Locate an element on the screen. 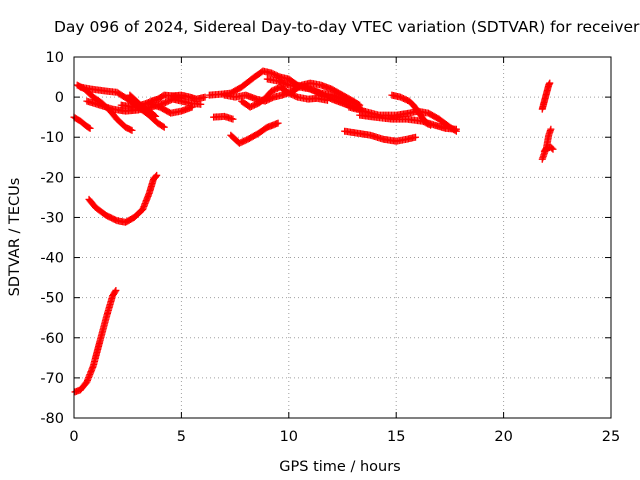  y-tick-label: -60 is located at coordinates (52, 339).